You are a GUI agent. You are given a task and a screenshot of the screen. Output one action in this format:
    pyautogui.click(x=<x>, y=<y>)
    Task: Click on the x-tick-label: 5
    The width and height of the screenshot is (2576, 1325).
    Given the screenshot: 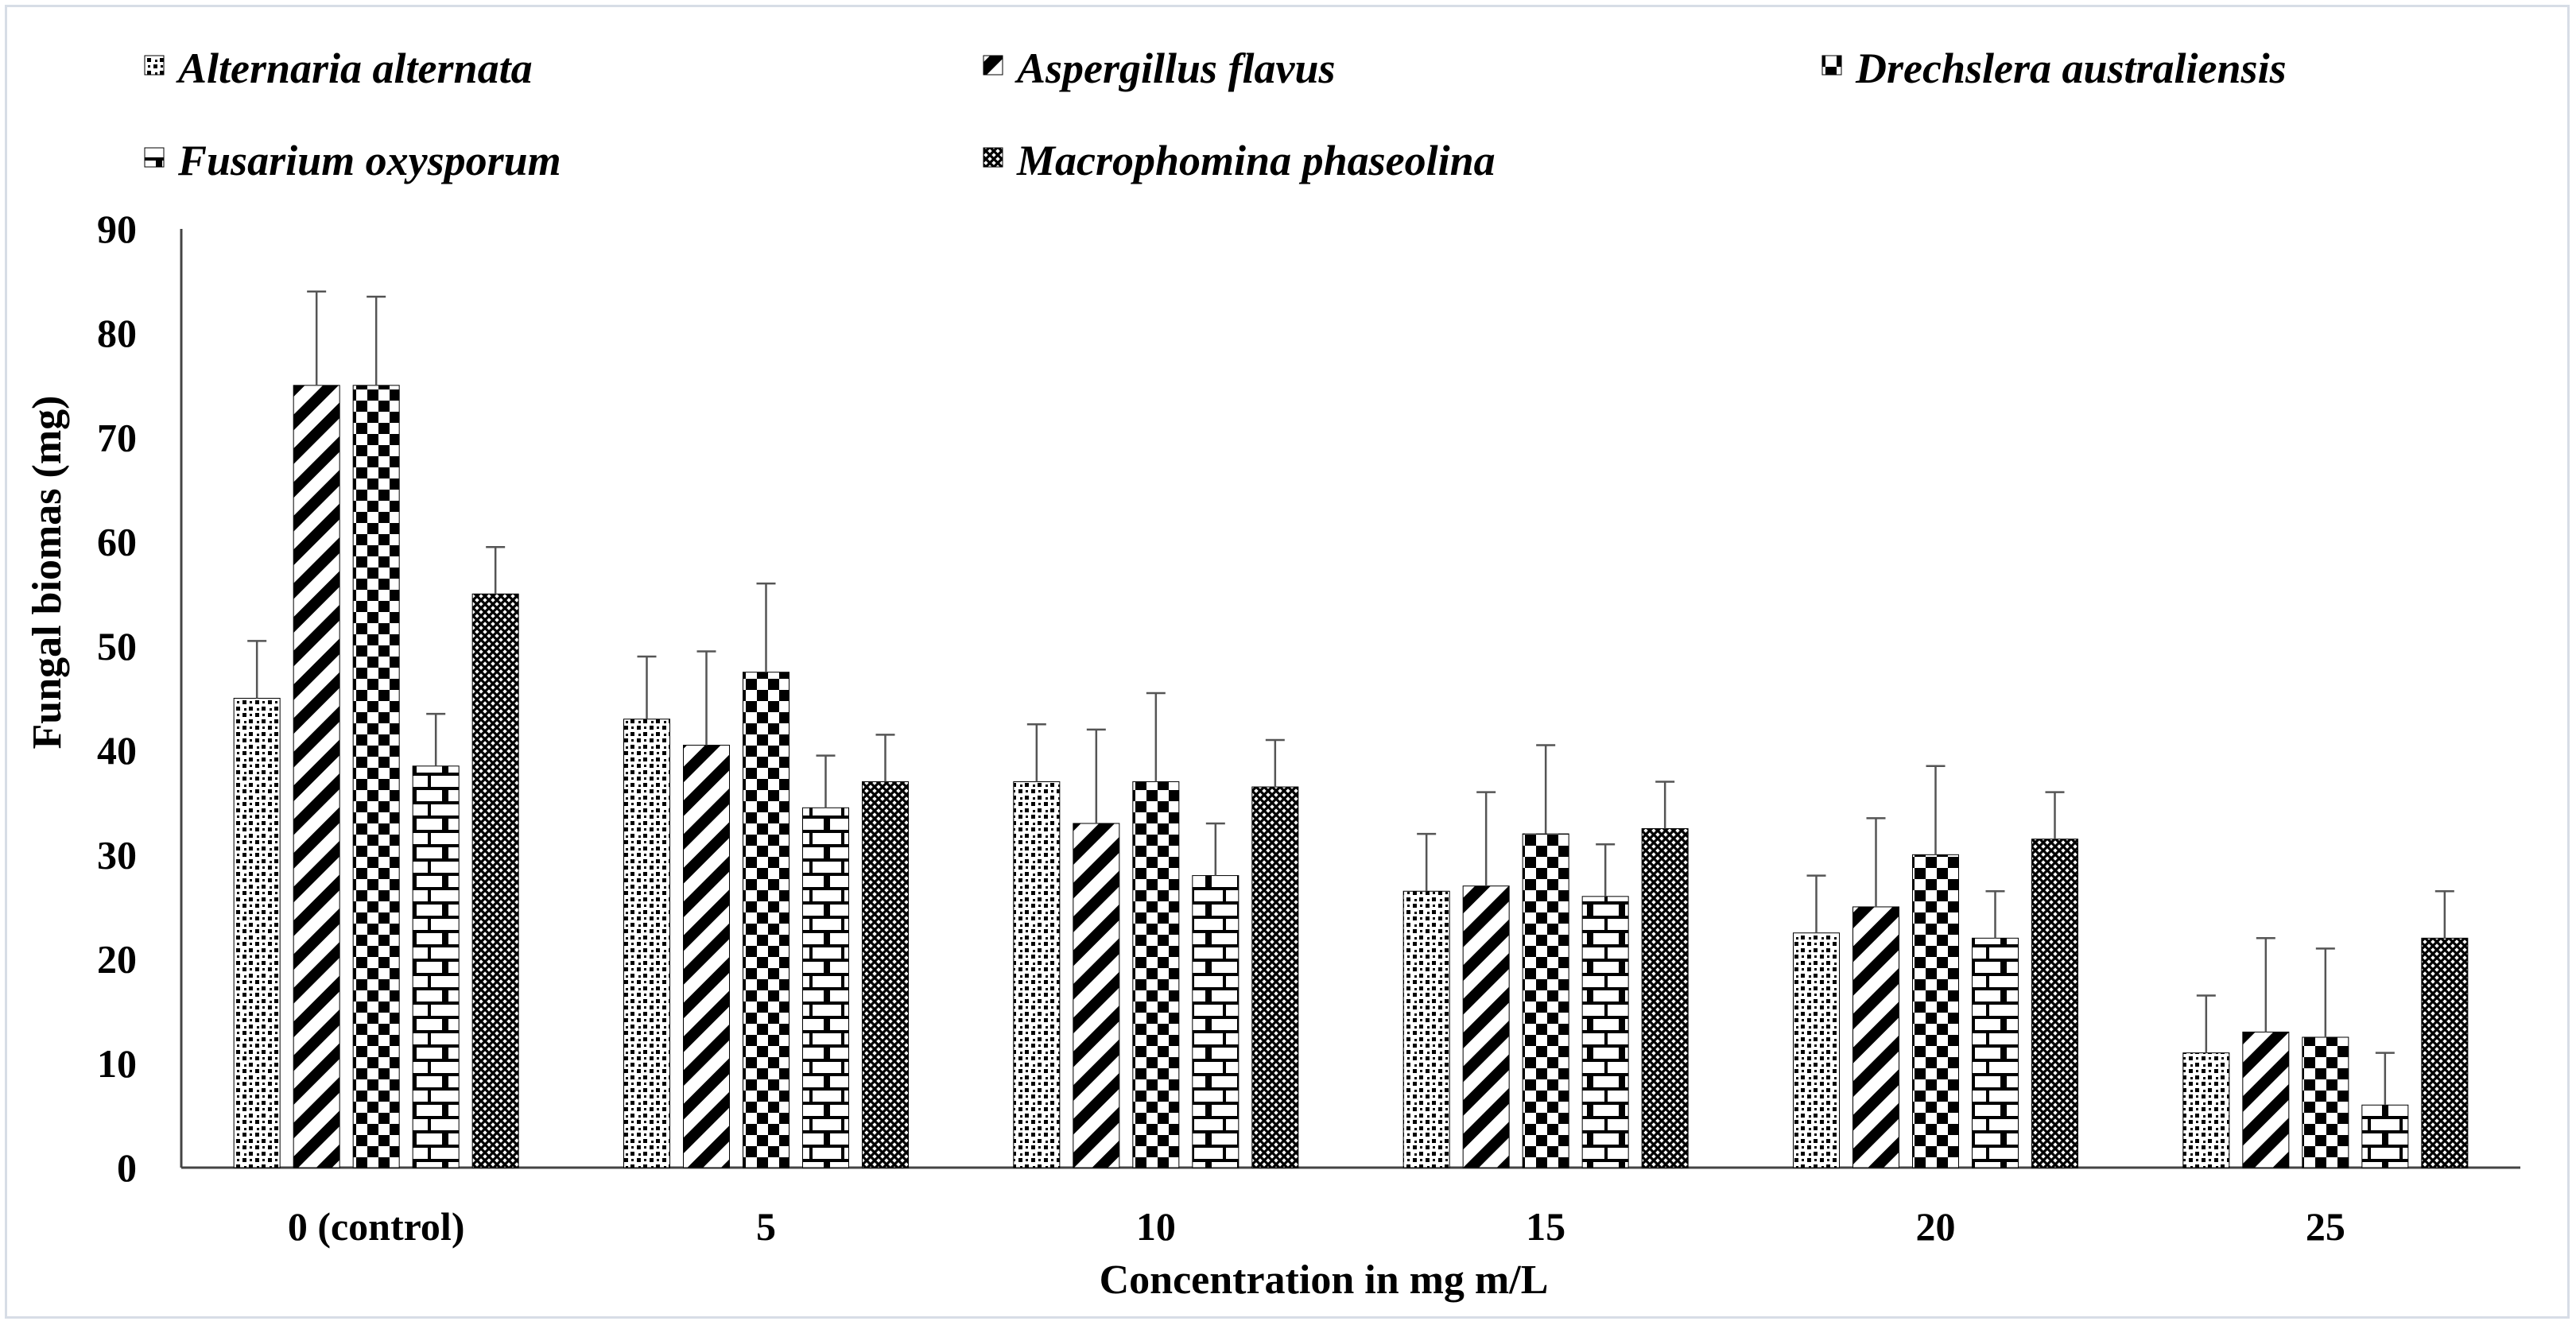 What is the action you would take?
    pyautogui.click(x=766, y=1226)
    